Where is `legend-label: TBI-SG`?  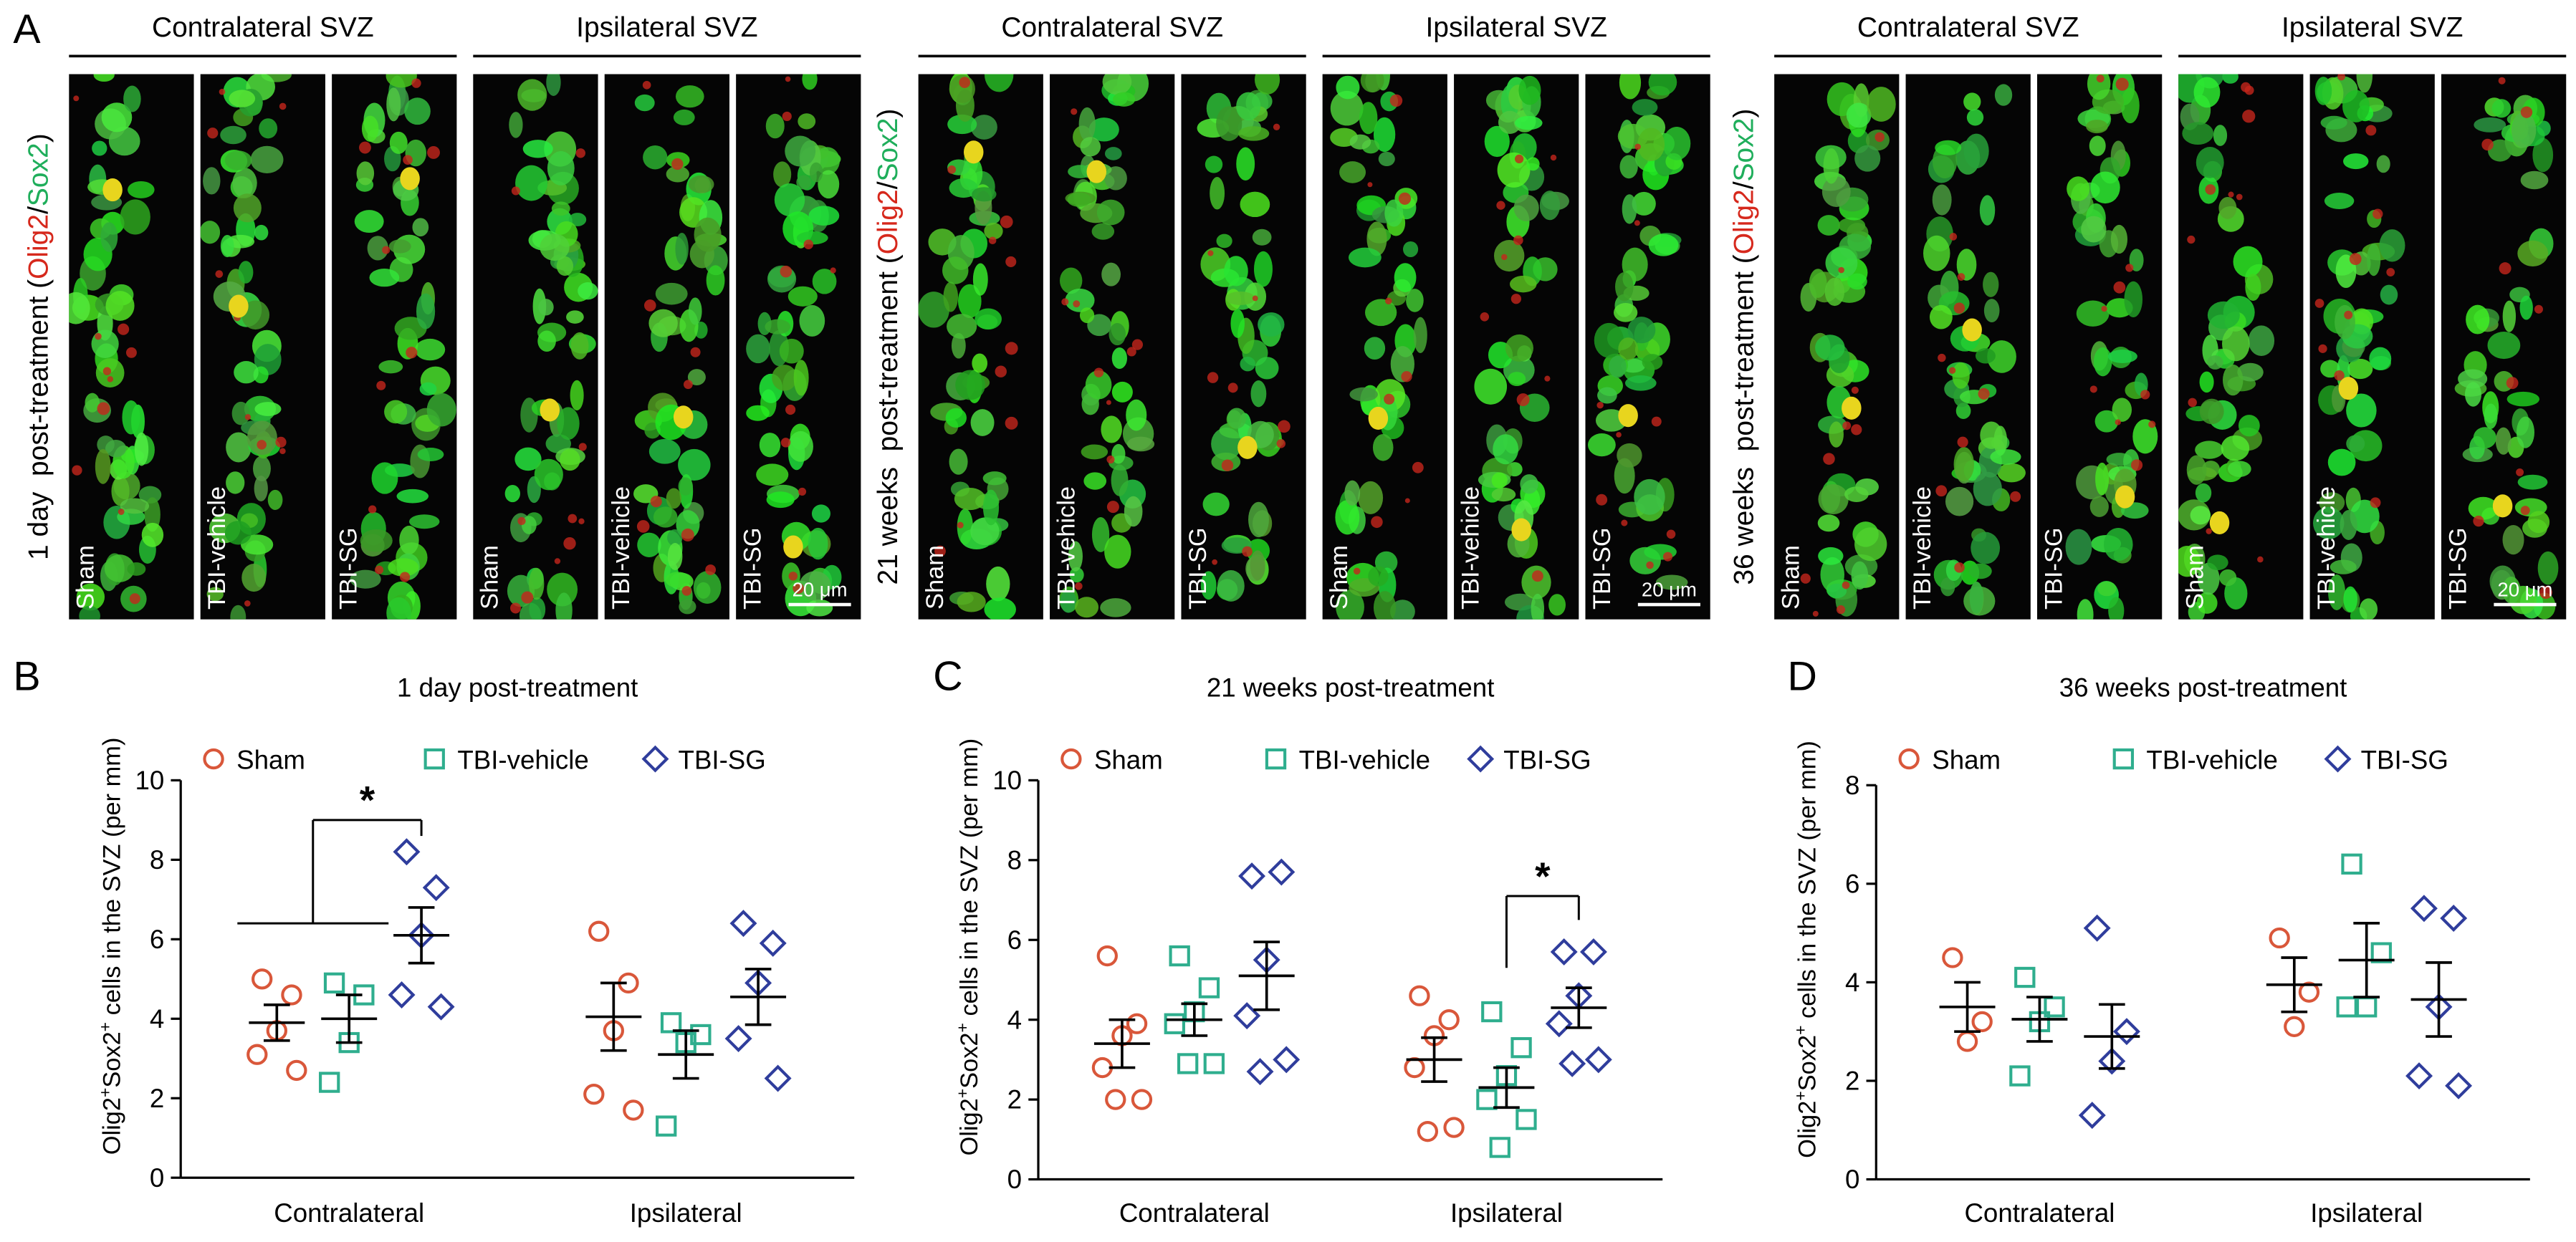
legend-label: TBI-SG is located at coordinates (2404, 759).